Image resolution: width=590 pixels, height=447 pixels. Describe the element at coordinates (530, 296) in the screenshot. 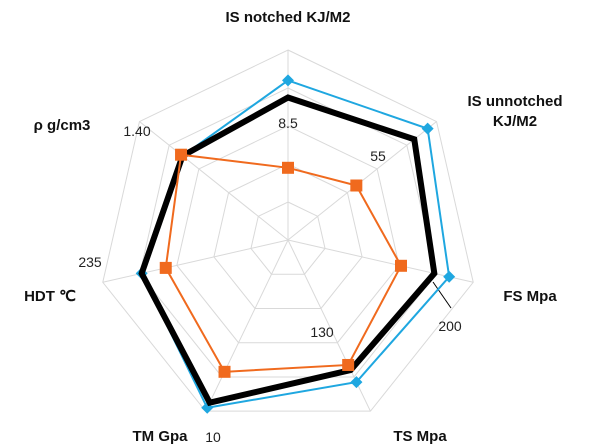

I see `axis-label: FS Mpa` at that location.